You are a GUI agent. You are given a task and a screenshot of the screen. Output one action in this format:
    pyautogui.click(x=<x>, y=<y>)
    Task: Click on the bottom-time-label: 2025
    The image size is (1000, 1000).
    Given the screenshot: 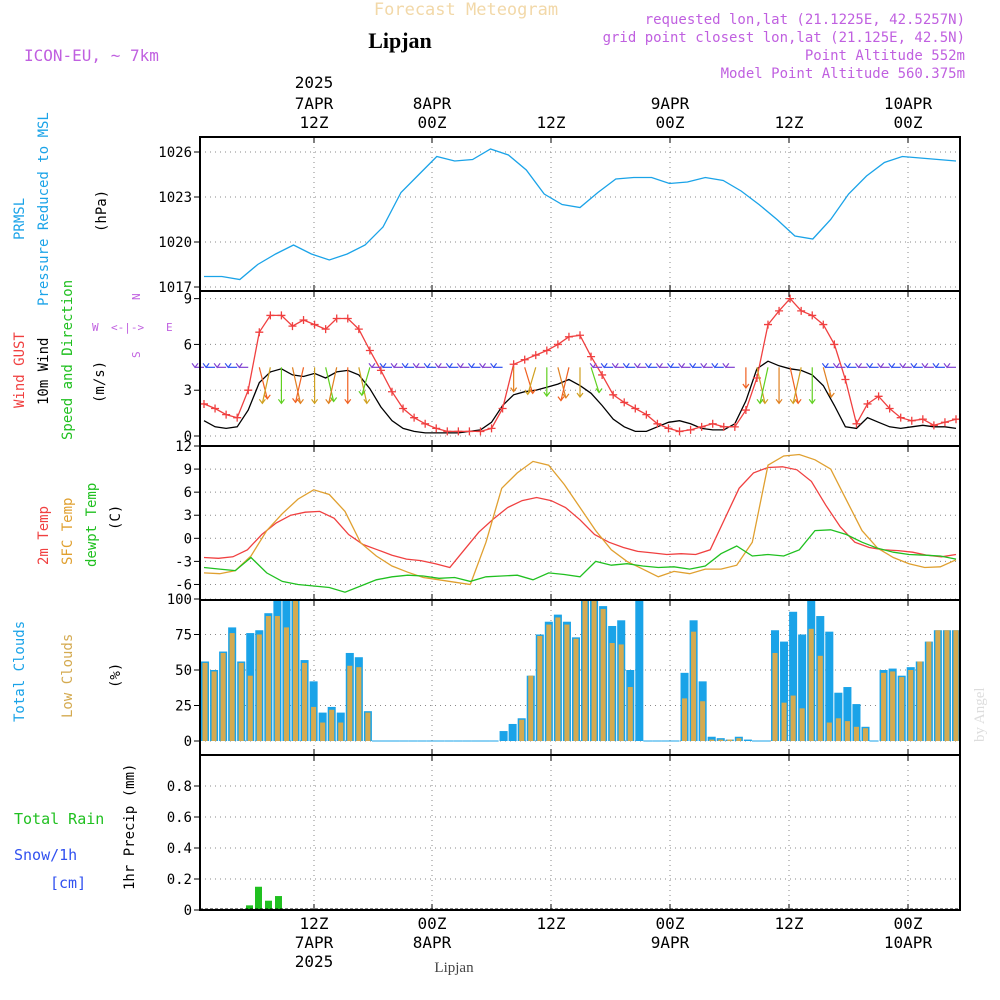 What is the action you would take?
    pyautogui.click(x=314, y=961)
    